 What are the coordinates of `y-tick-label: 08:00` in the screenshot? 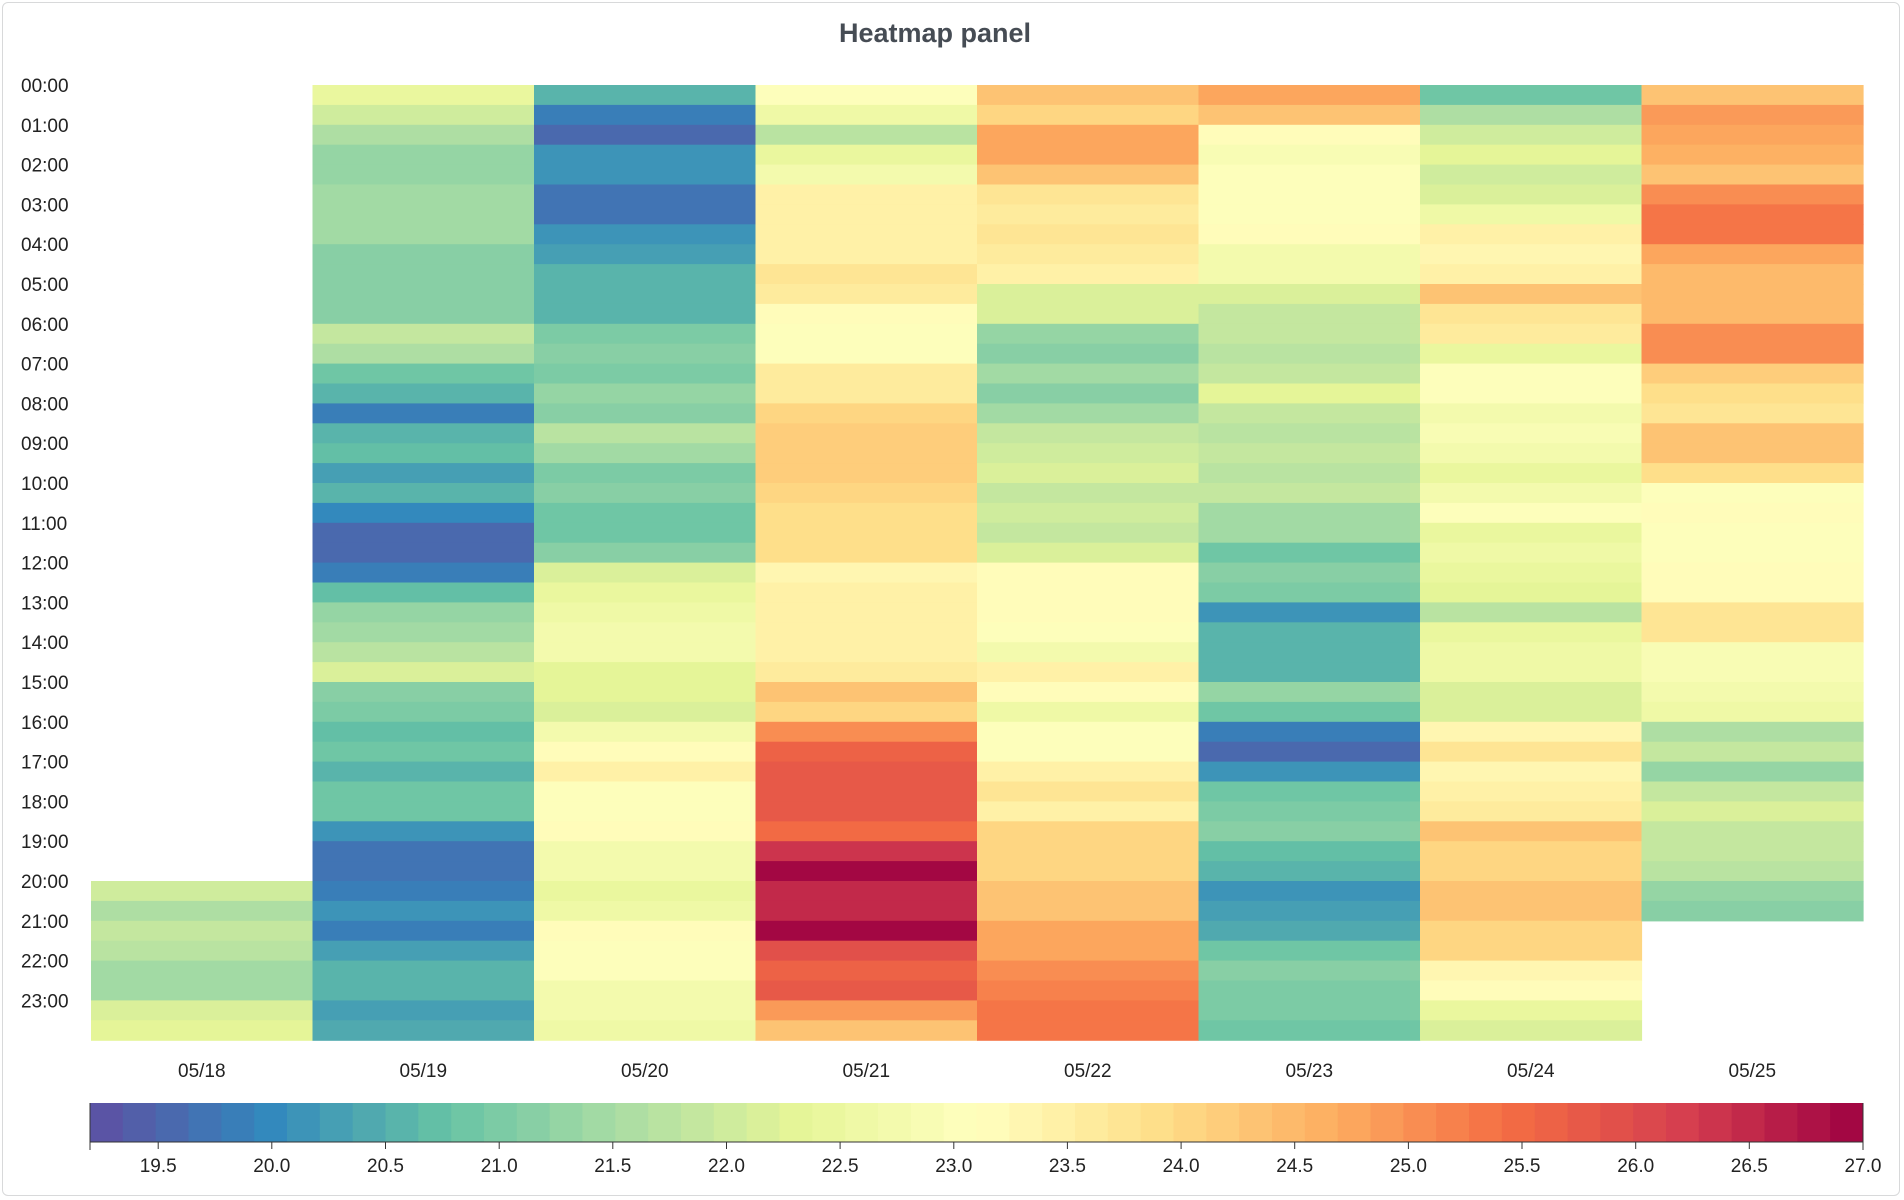 It's located at (45, 404).